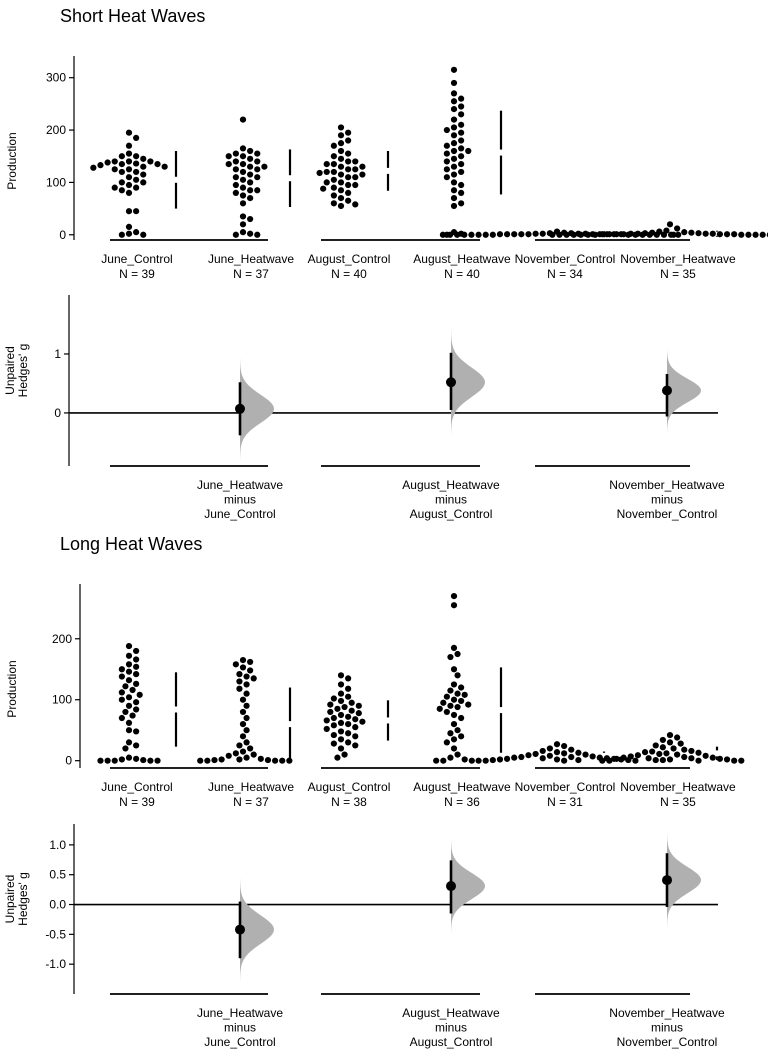 This screenshot has height=1061, width=768. What do you see at coordinates (62, 639) in the screenshot?
I see `y-tick-label: 200` at bounding box center [62, 639].